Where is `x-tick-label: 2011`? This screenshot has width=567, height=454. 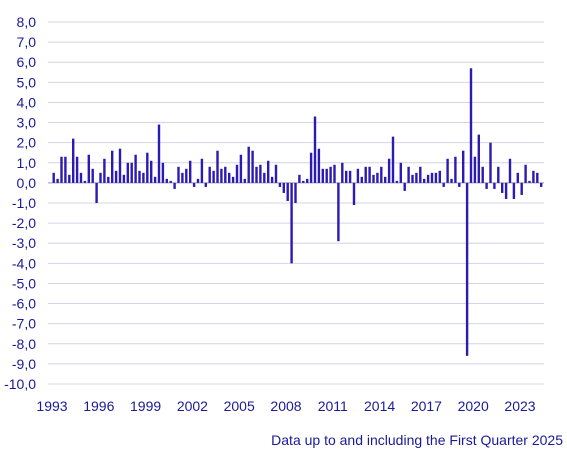 x-tick-label: 2011 is located at coordinates (333, 406).